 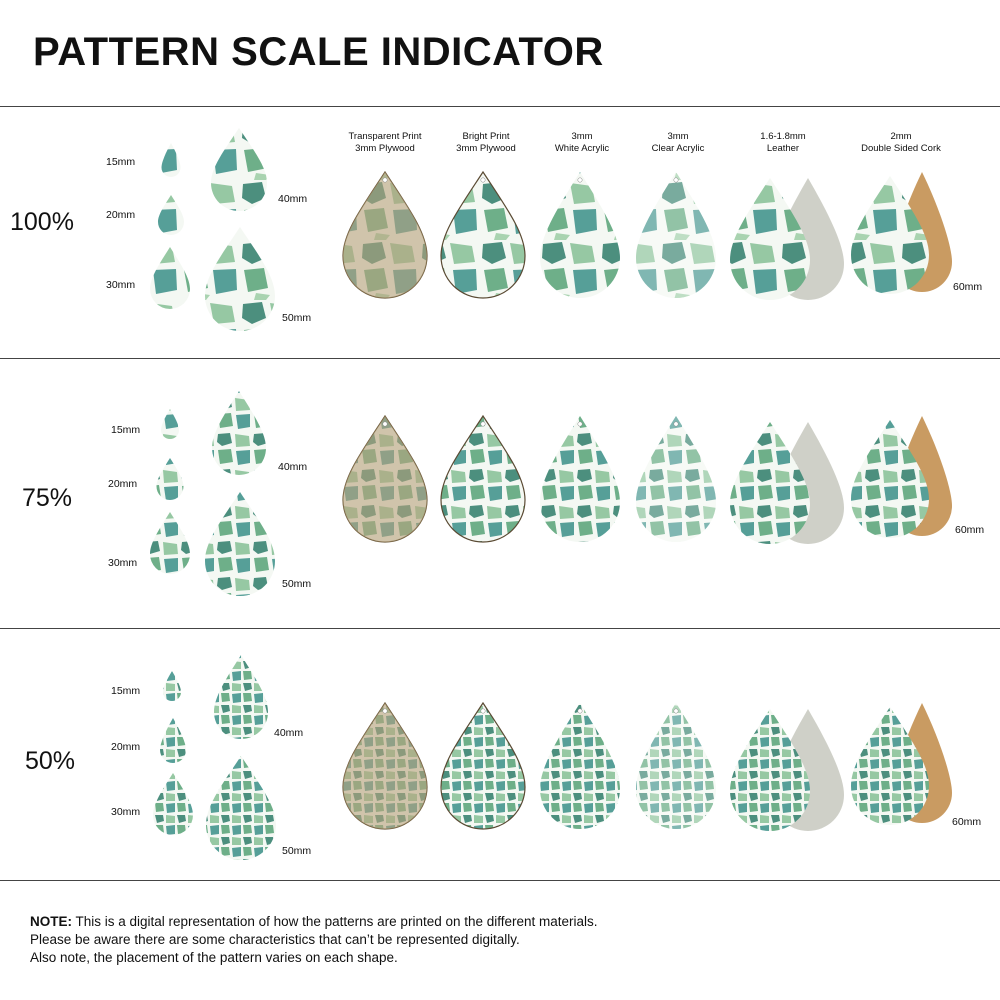 I want to click on column-header-transparent-plywood: Transparent Print 3mm Plywood, so click(x=385, y=142).